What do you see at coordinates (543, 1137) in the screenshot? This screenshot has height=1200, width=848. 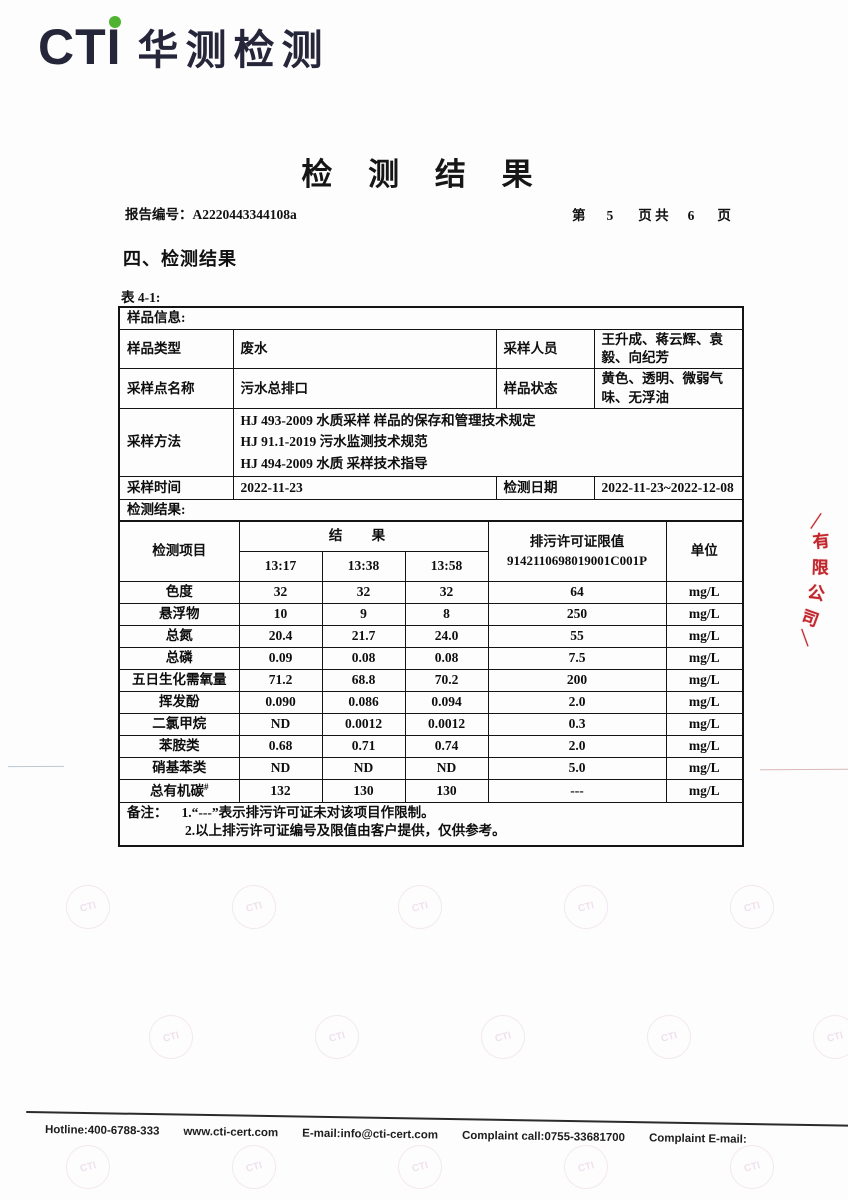 I see `footer-complaint-call: Complaint call:0755-33681700` at bounding box center [543, 1137].